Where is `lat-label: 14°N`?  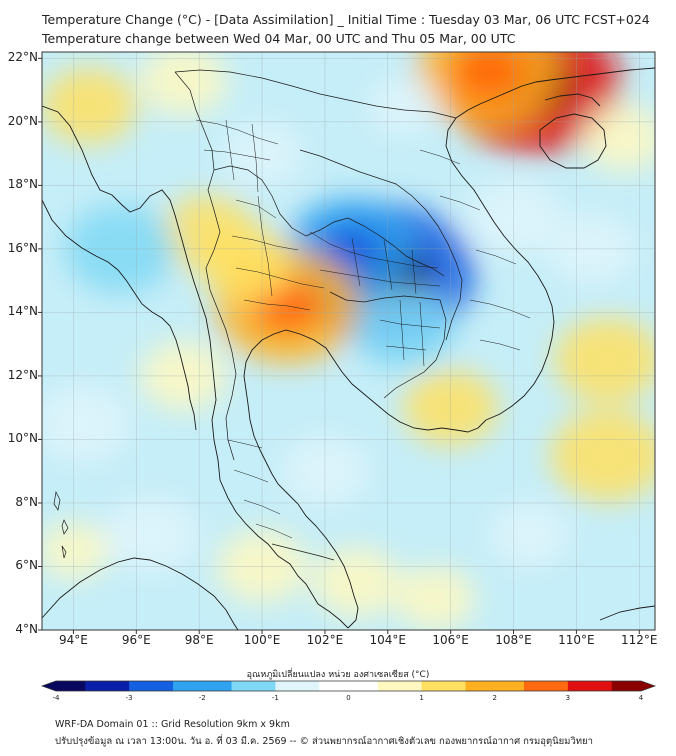 lat-label: 14°N is located at coordinates (22, 311).